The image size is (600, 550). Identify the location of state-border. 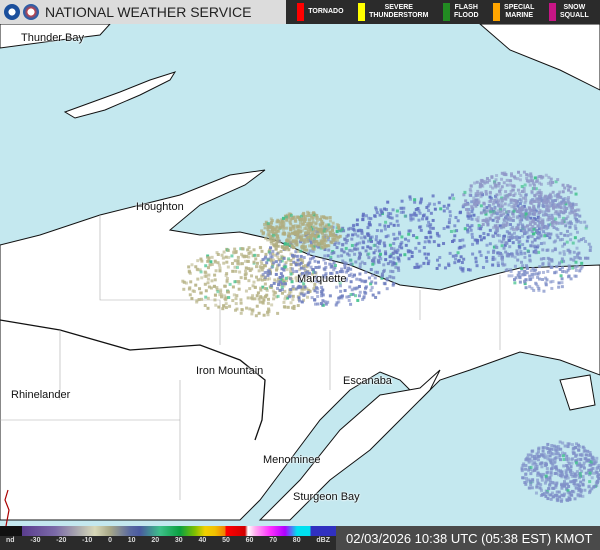
(133, 380).